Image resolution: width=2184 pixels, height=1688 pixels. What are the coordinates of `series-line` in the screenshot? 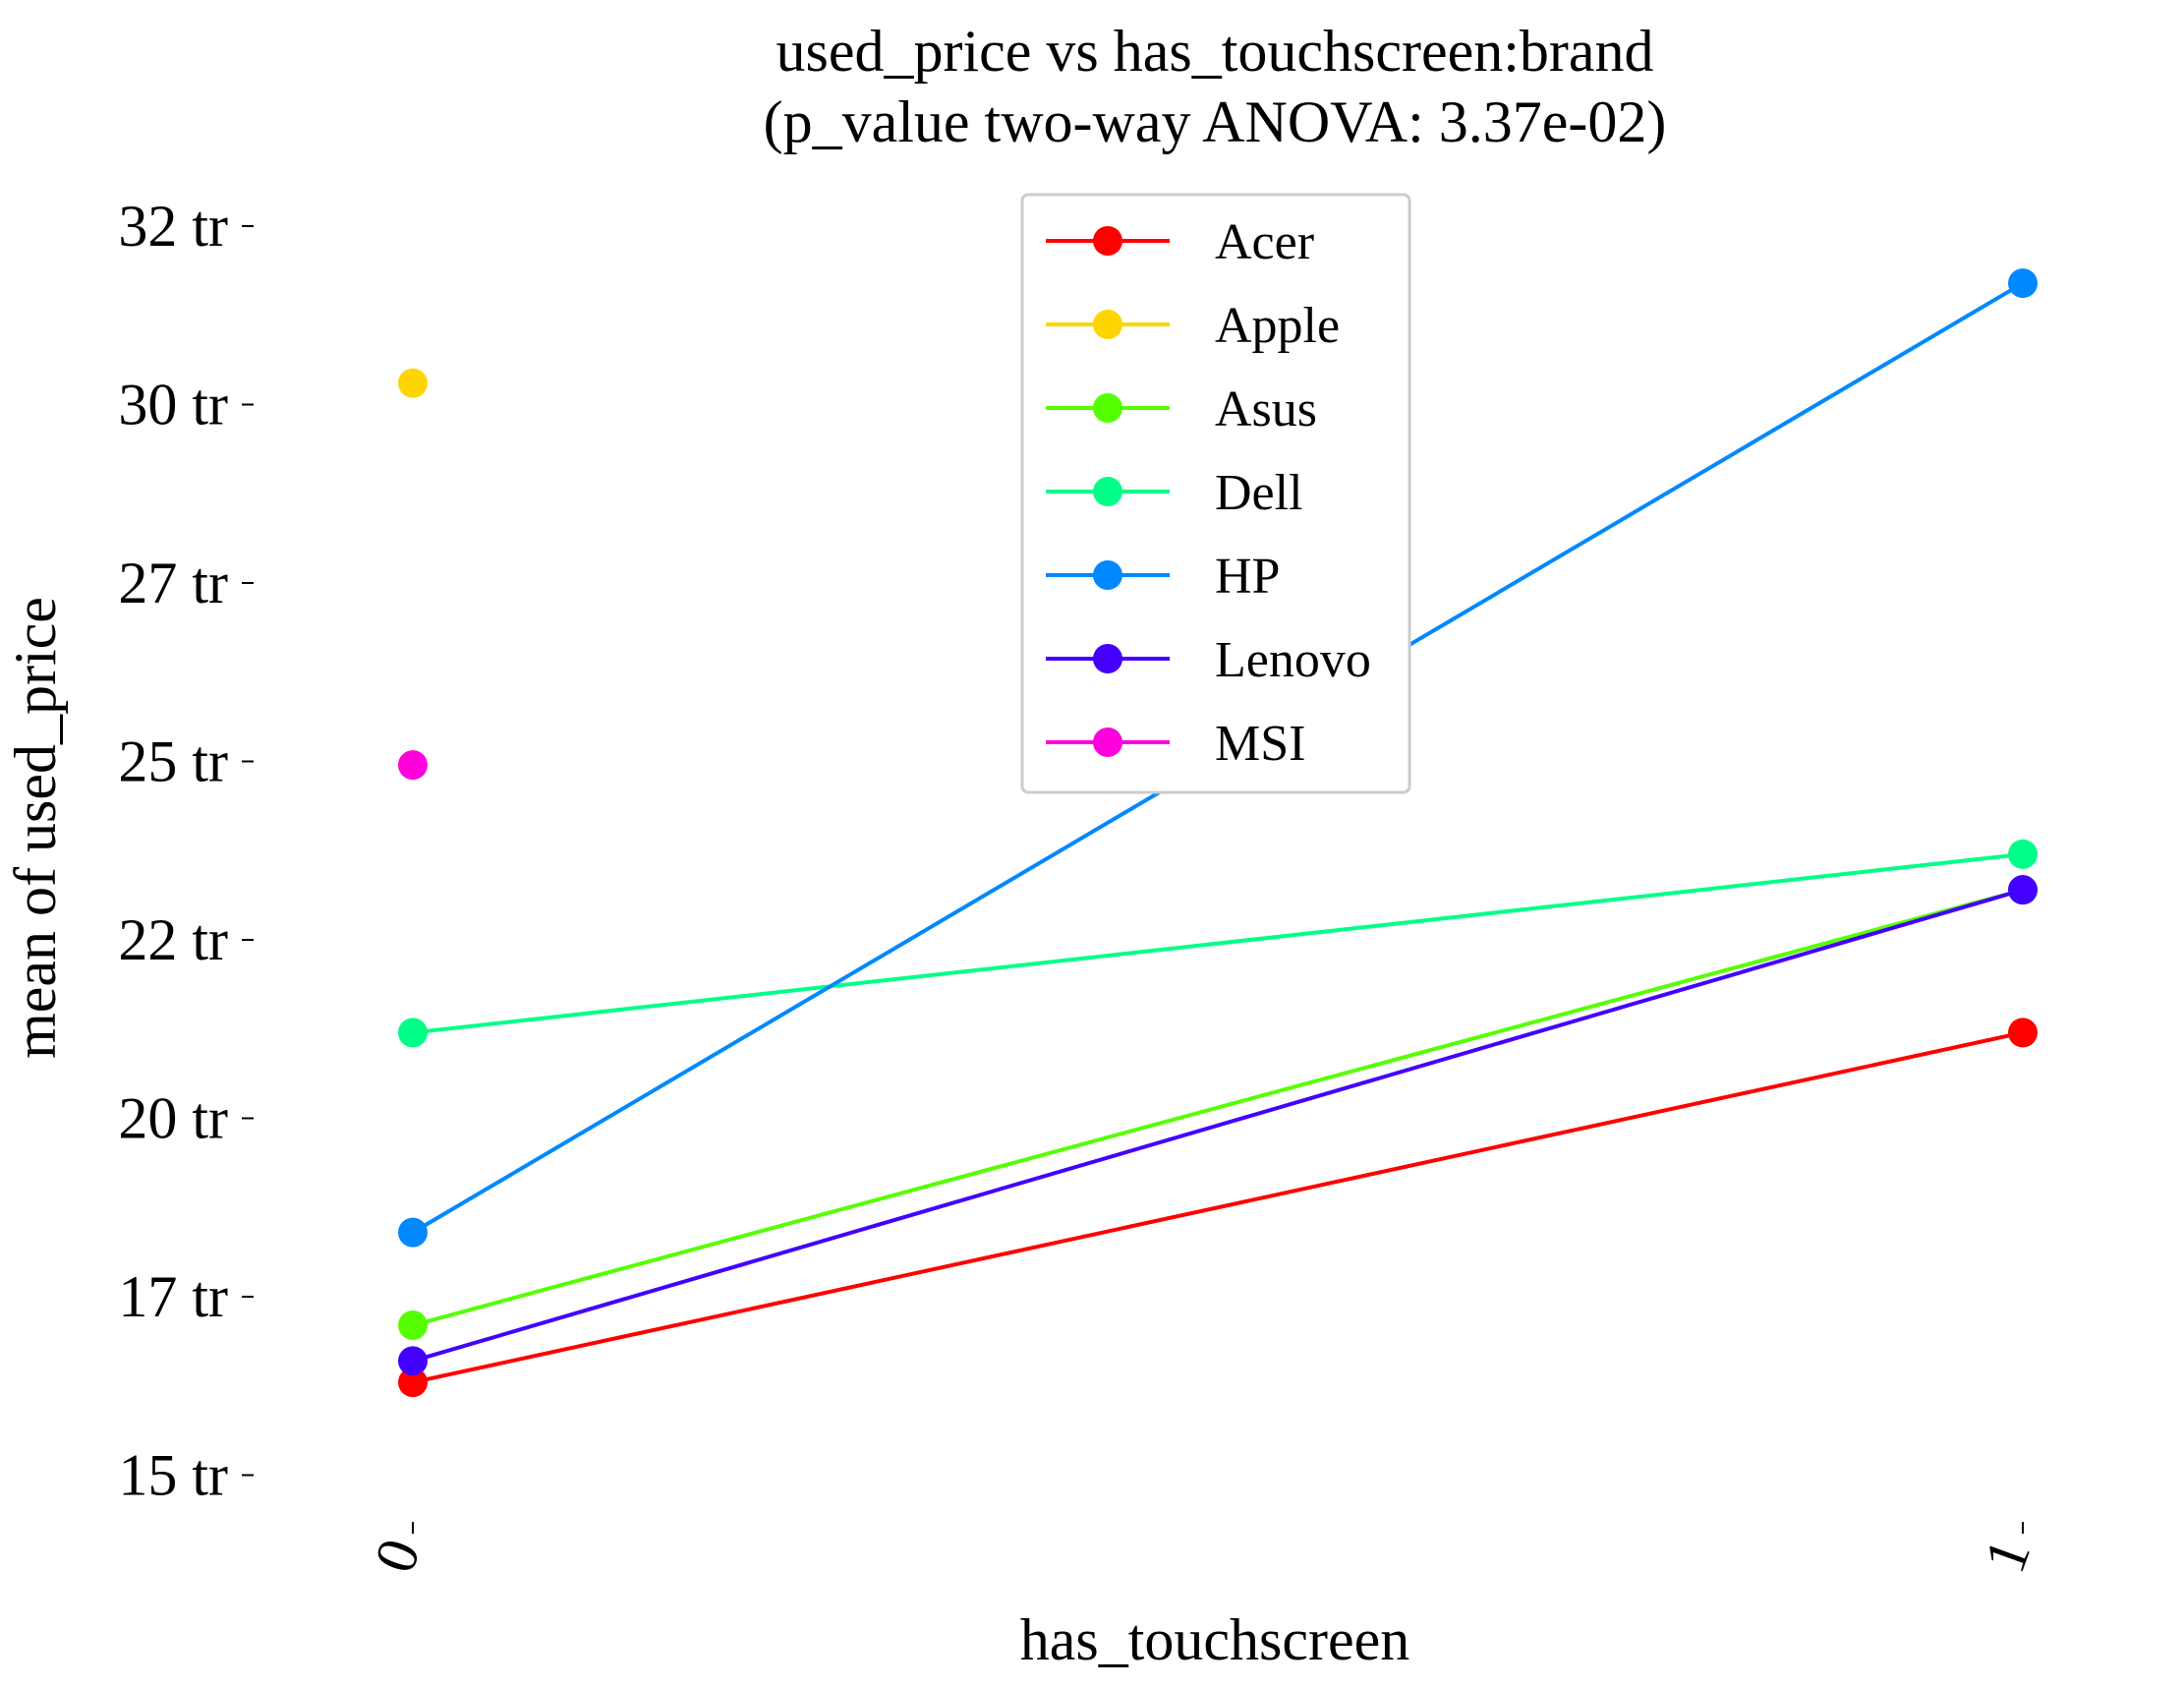 It's located at (1218, 943).